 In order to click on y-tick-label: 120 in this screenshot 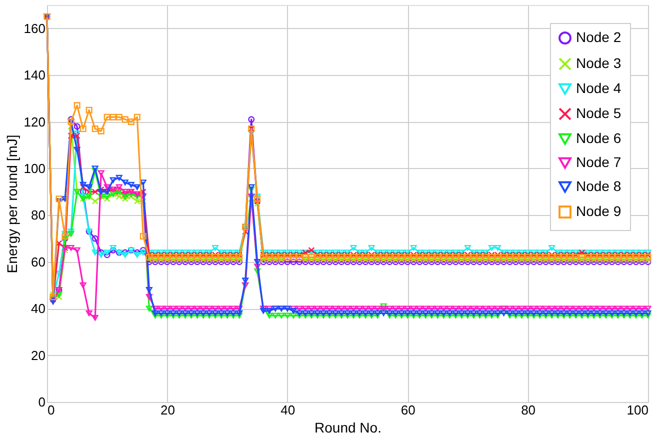, I will do `click(35, 122)`.